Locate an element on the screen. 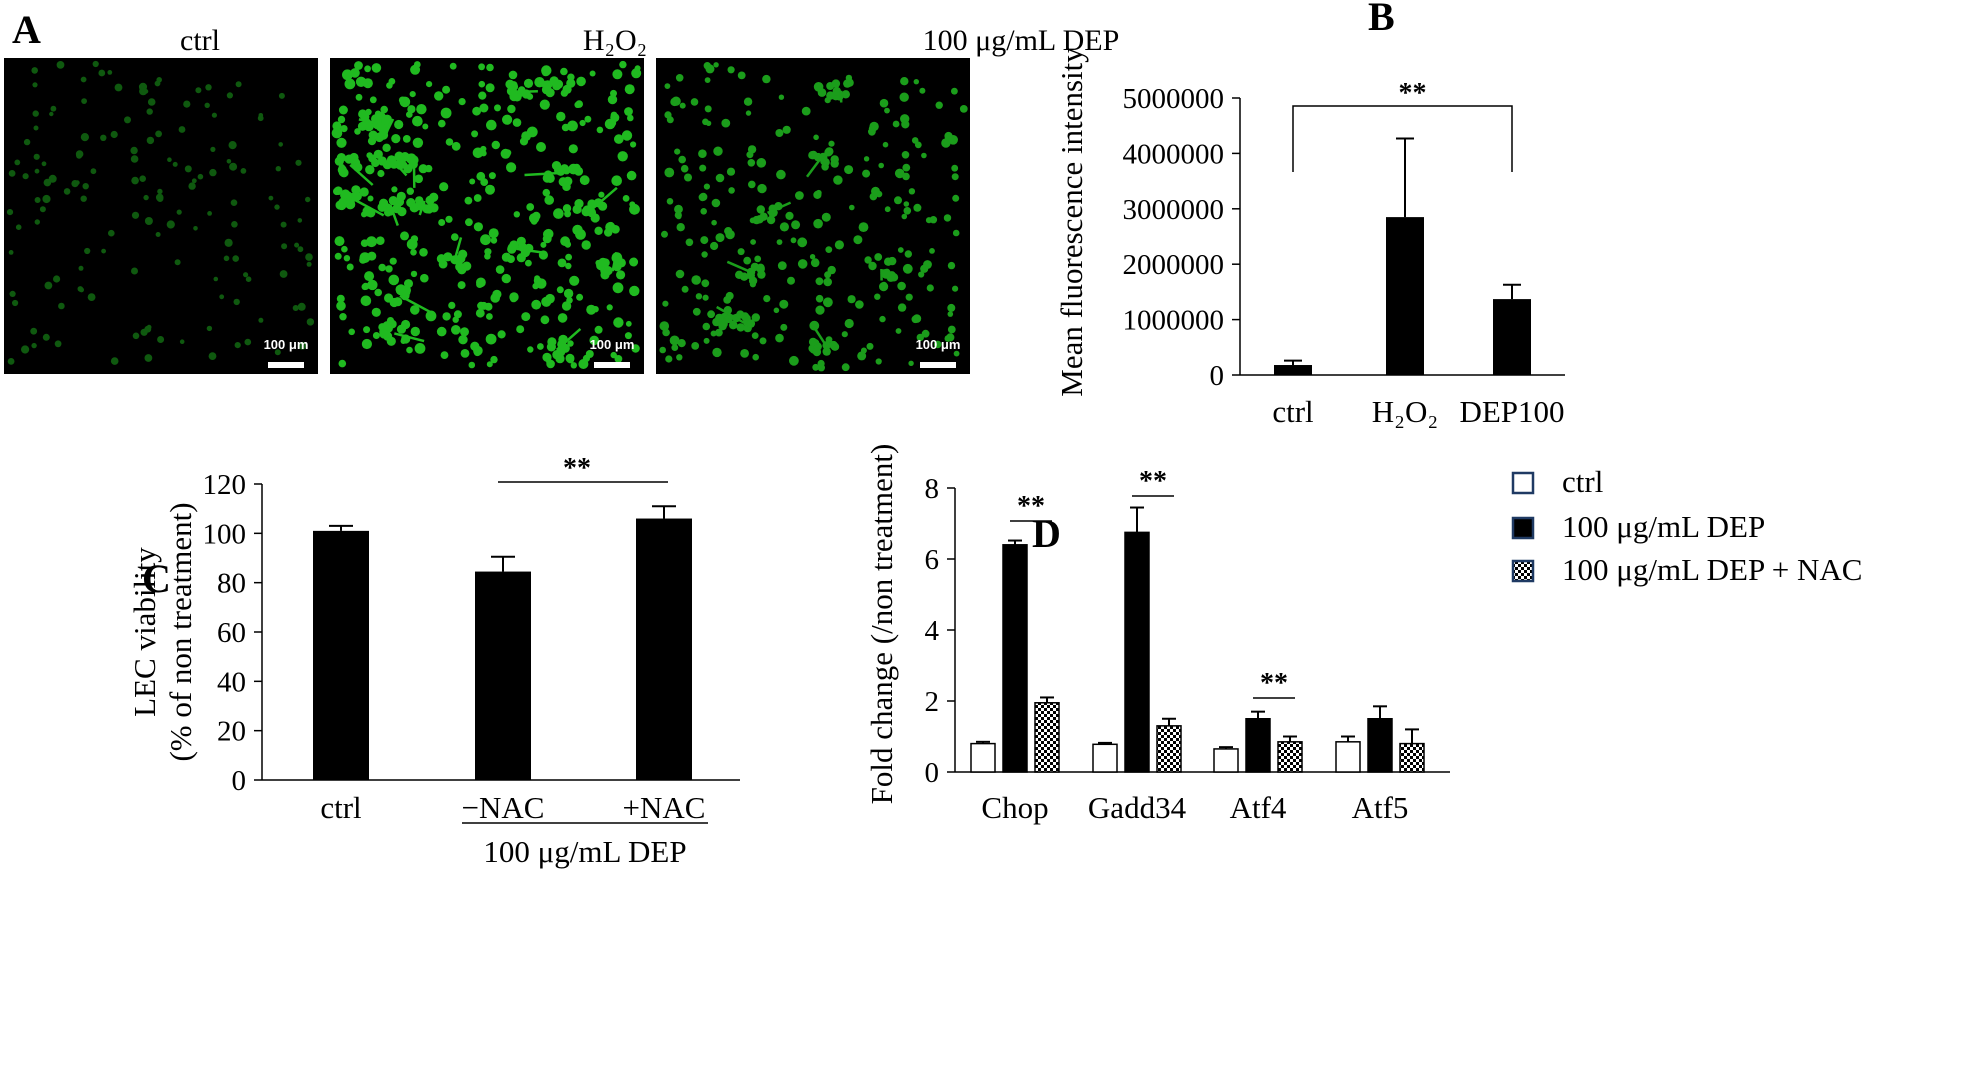 This screenshot has width=1970, height=1090. y-tick-label: 0 is located at coordinates (932, 773).